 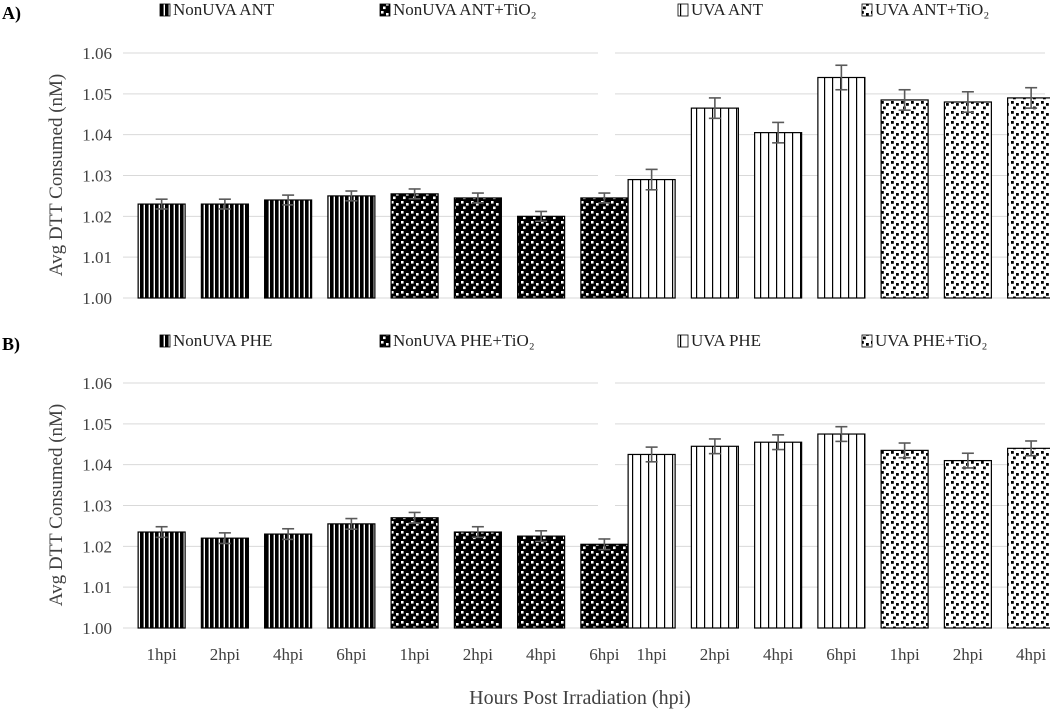 I want to click on legend-label: NonUVA ANT+TiO₂, so click(x=465, y=9).